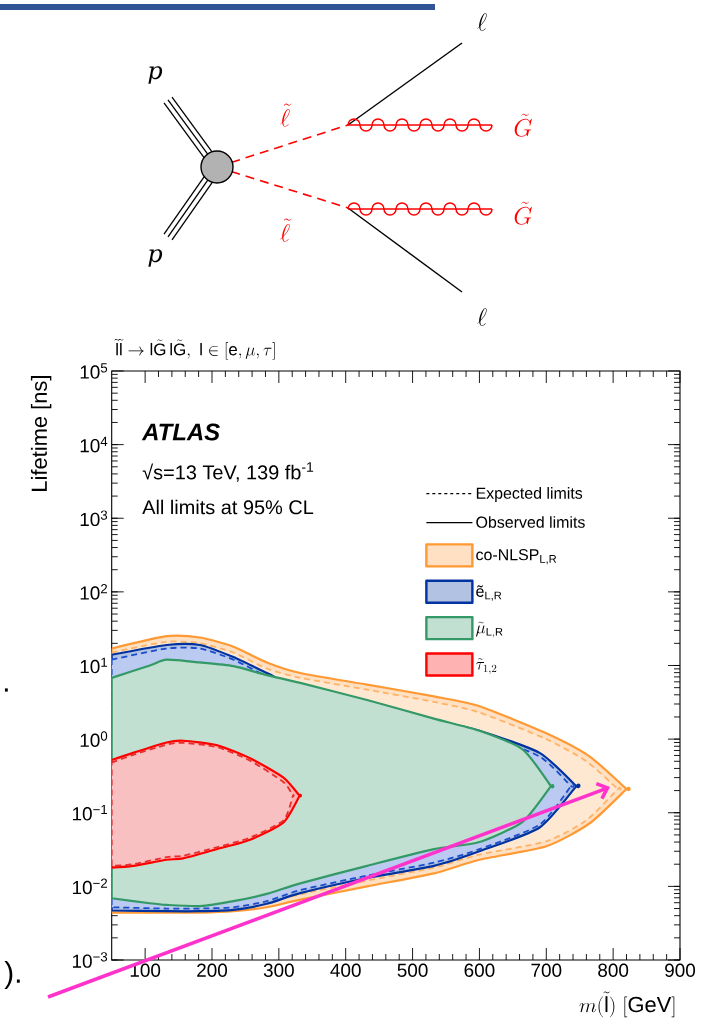 The width and height of the screenshot is (704, 1035). Describe the element at coordinates (94, 444) in the screenshot. I see `y-tick-label: 10$^{4}$` at that location.